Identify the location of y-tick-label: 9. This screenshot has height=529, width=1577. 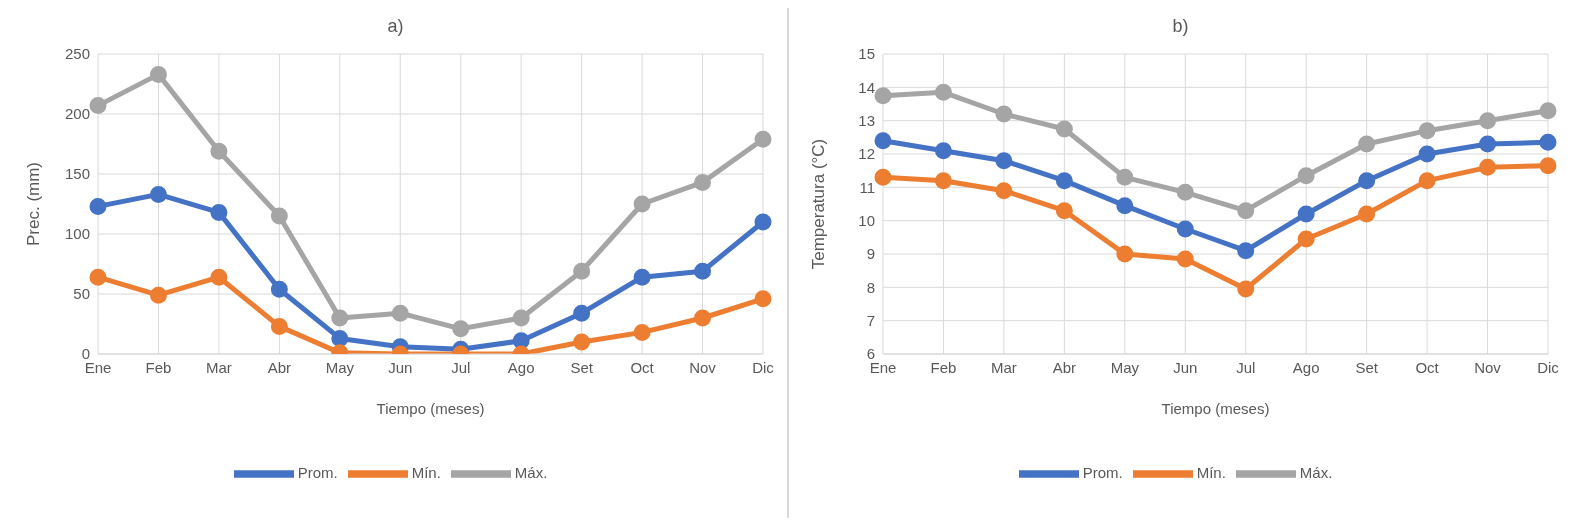
(870, 254).